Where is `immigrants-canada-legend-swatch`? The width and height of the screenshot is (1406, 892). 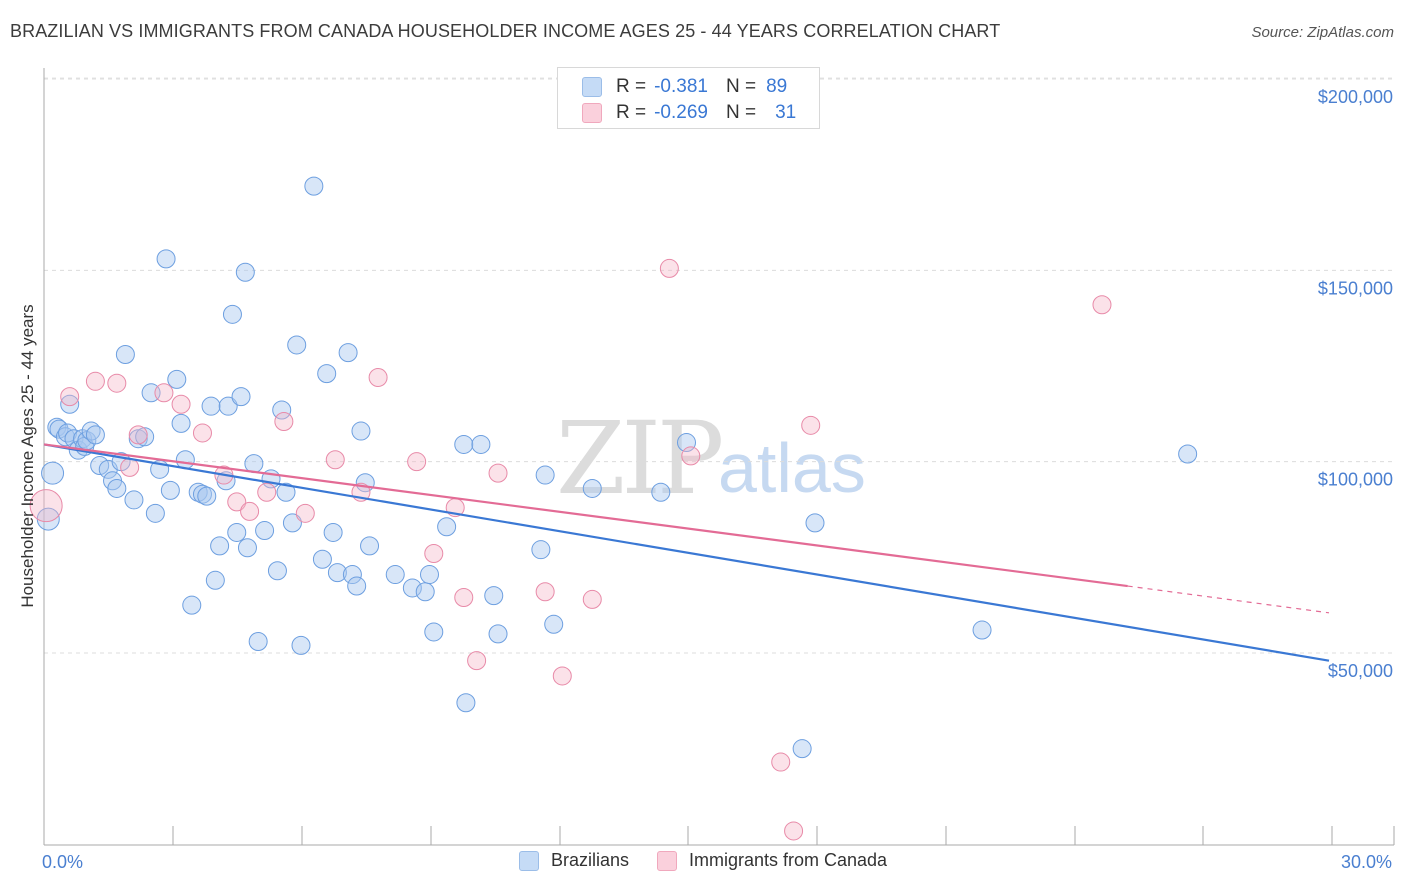
immigrants-canada-legend-swatch is located at coordinates (666, 860).